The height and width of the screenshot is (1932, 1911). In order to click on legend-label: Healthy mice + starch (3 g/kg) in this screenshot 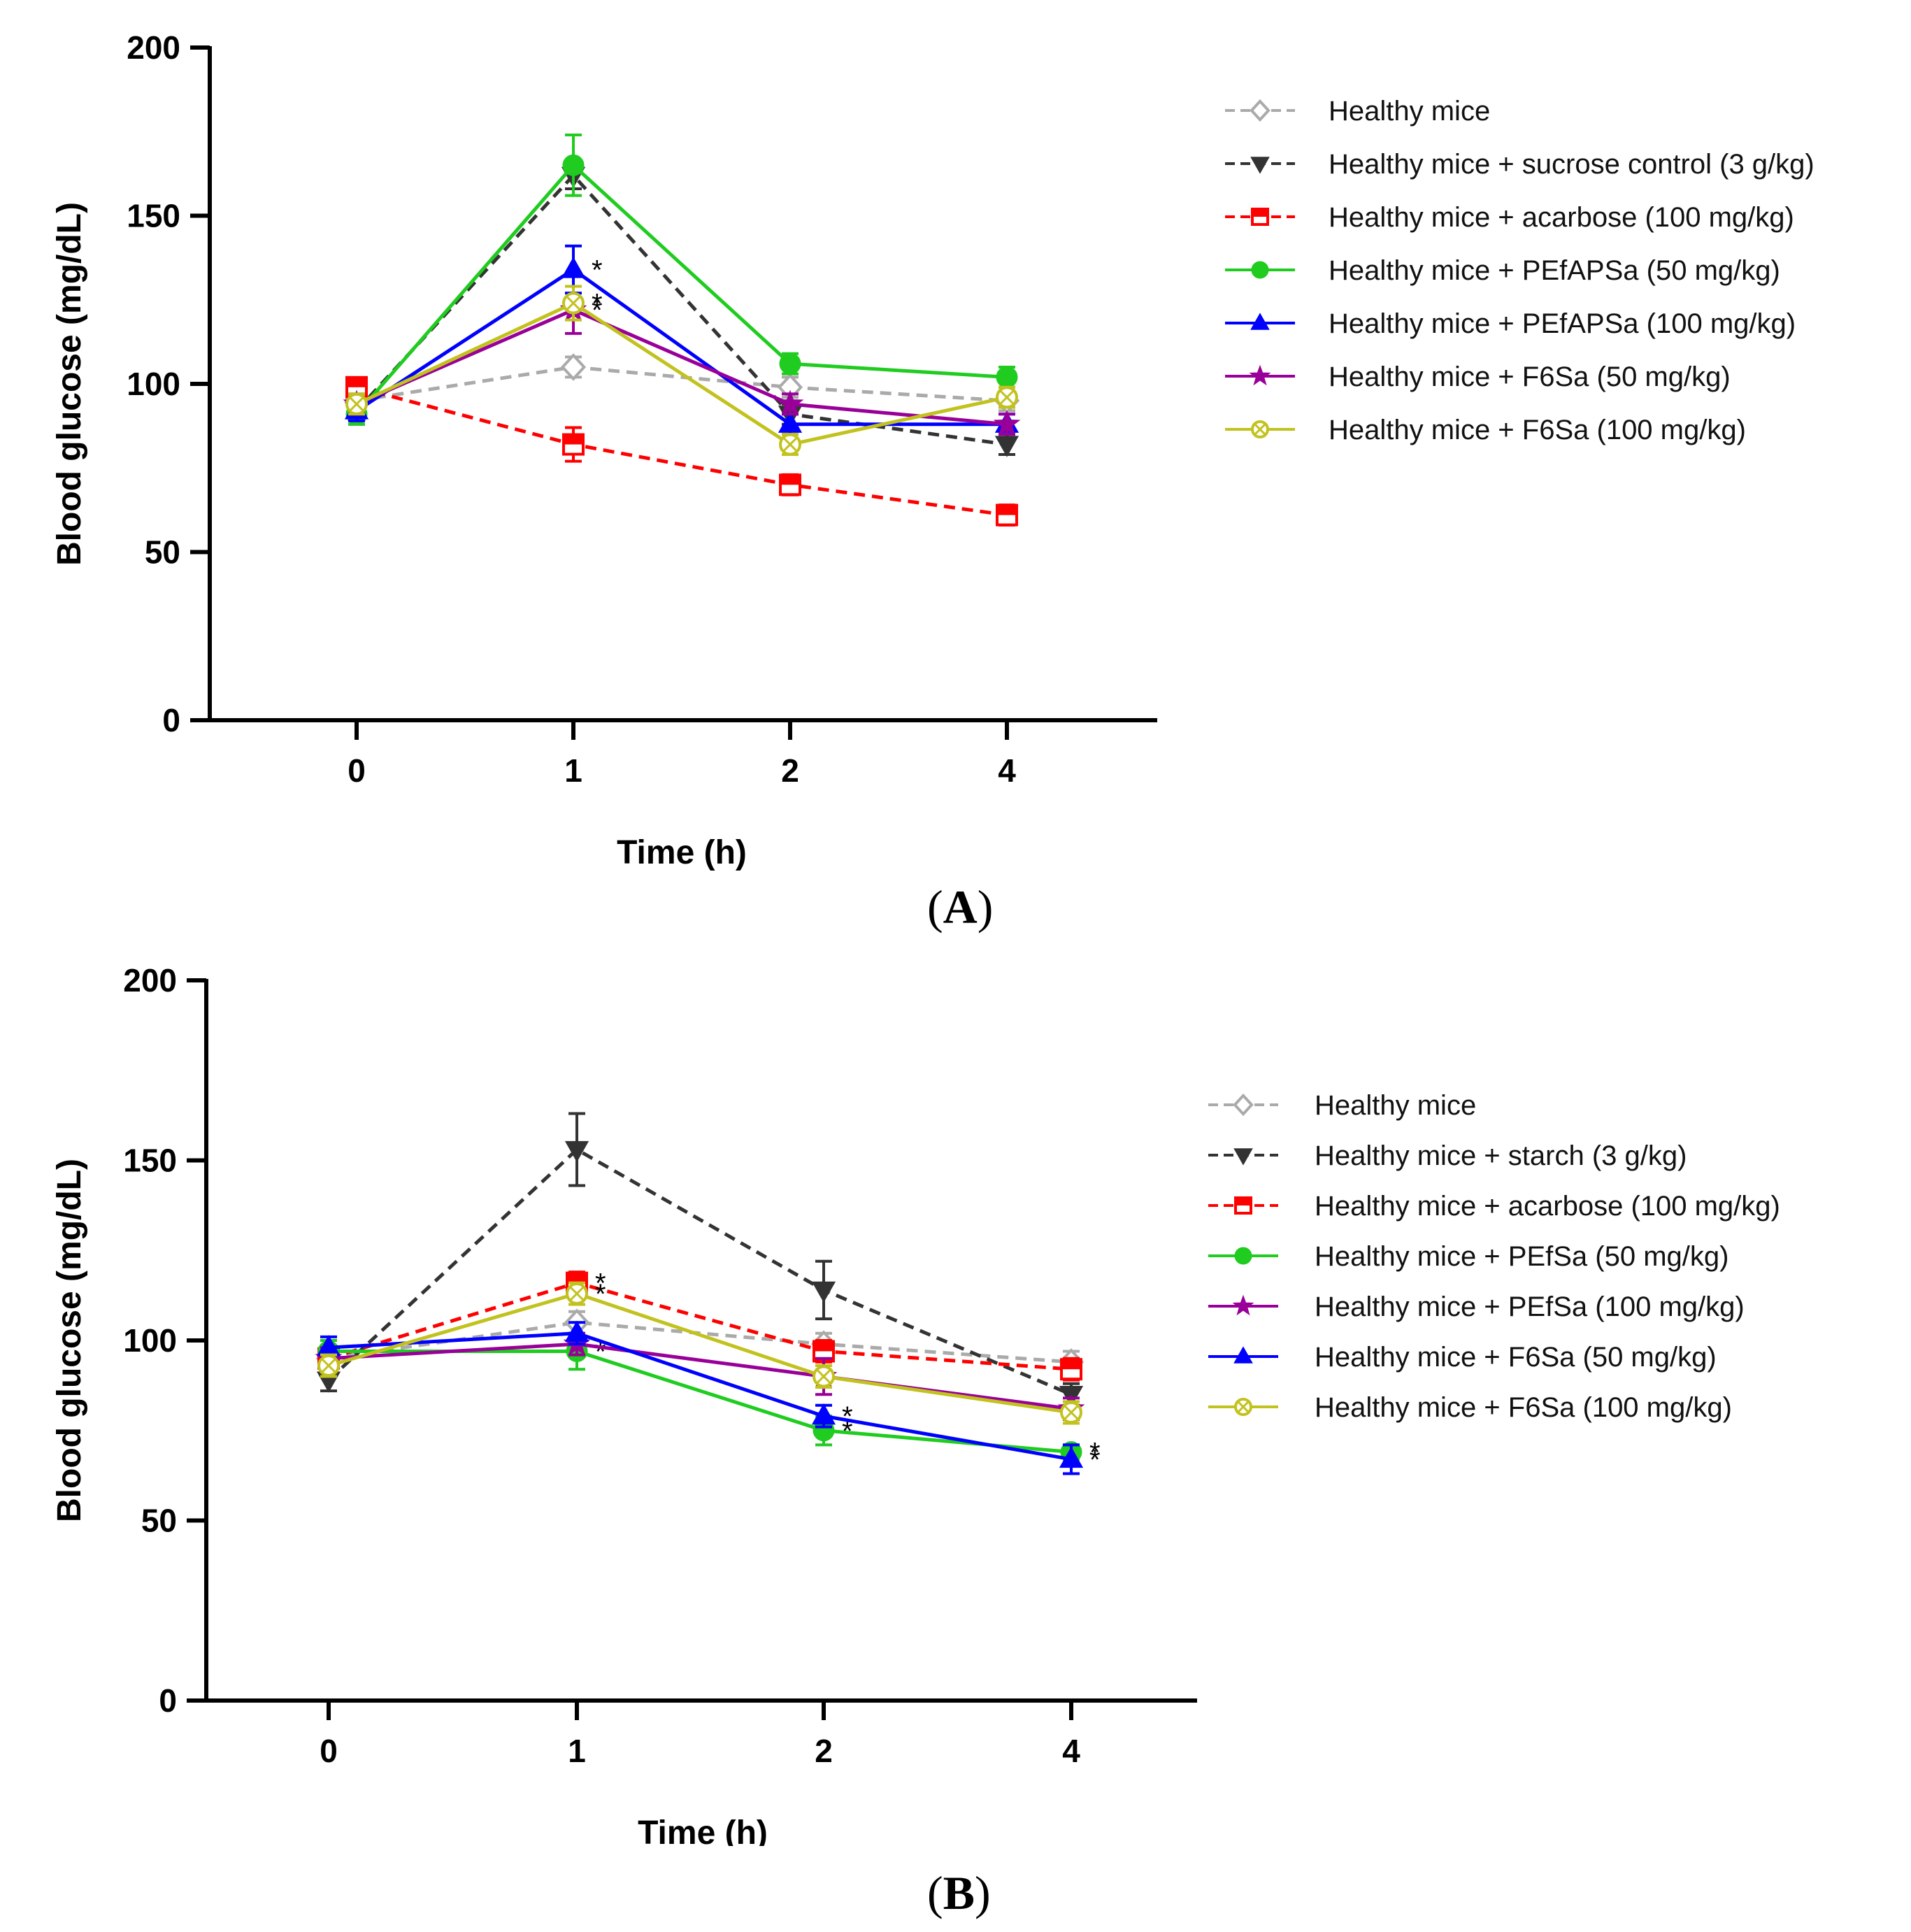, I will do `click(1501, 1155)`.